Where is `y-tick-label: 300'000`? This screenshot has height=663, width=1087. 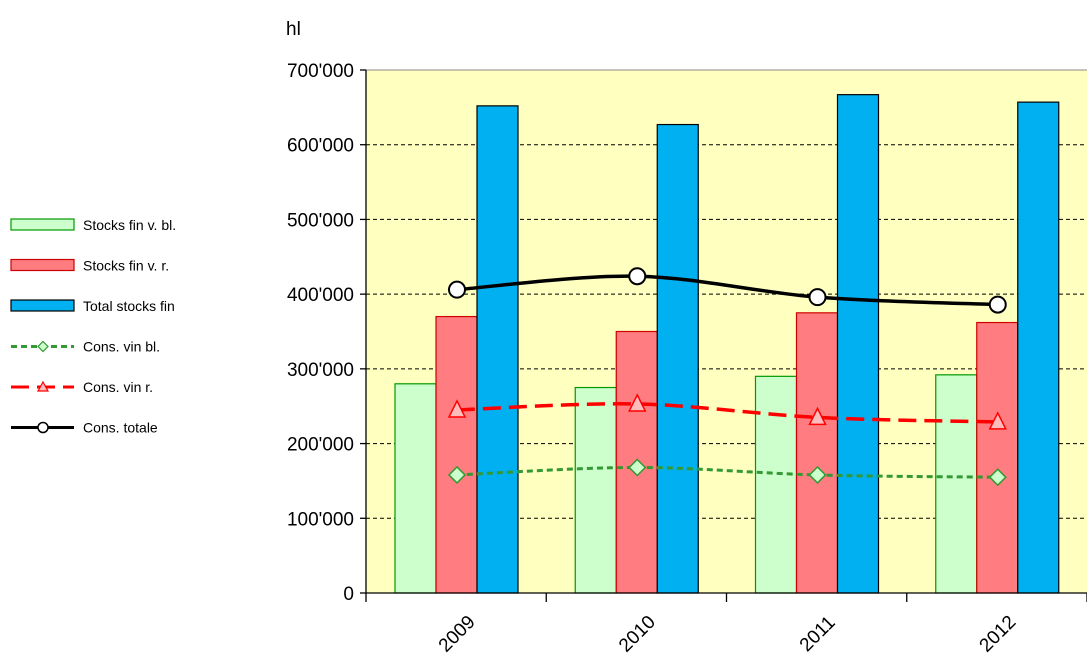 y-tick-label: 300'000 is located at coordinates (320, 370).